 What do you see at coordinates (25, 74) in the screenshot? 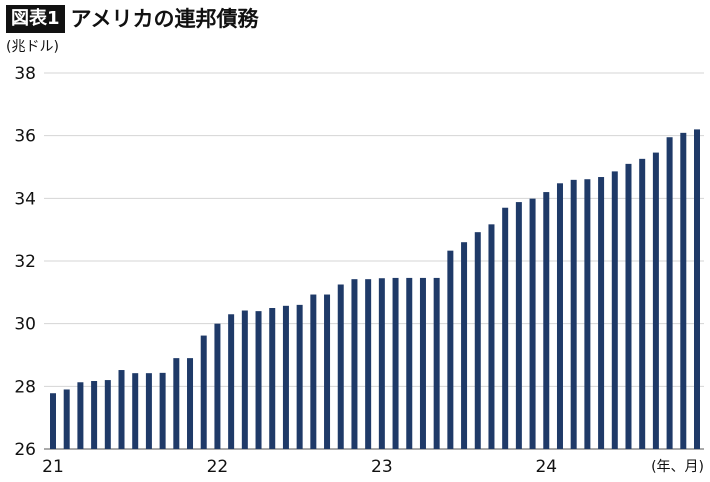
I see `y-tick-label: 38` at bounding box center [25, 74].